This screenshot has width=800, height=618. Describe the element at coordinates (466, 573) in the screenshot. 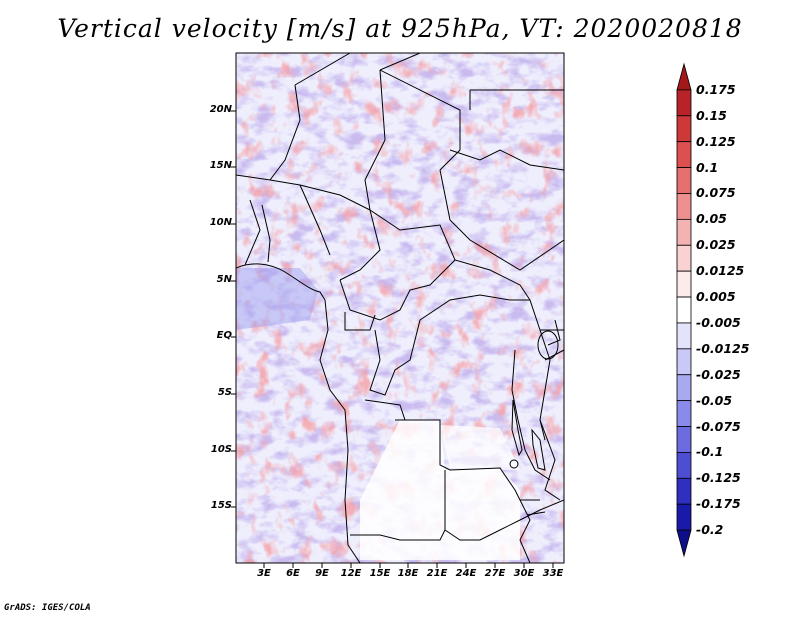

I see `lon-tick-label: 24E` at that location.